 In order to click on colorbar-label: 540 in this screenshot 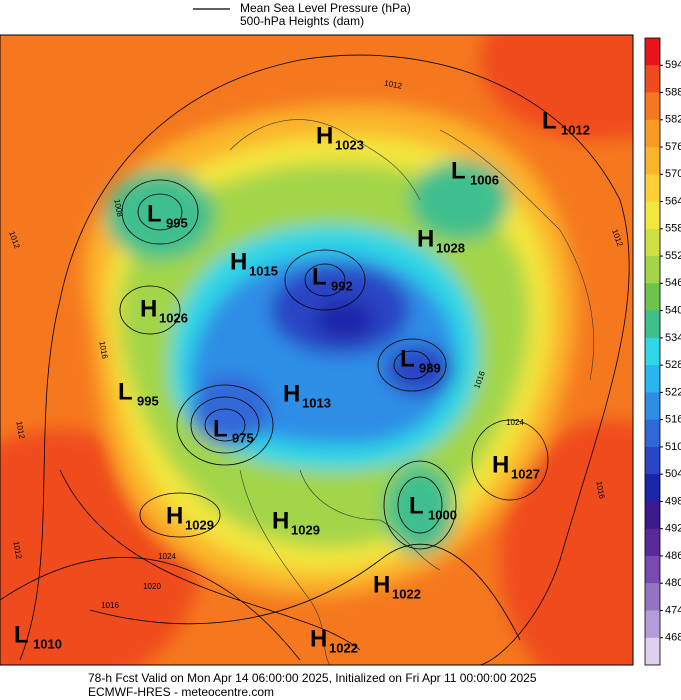, I will do `click(673, 311)`.